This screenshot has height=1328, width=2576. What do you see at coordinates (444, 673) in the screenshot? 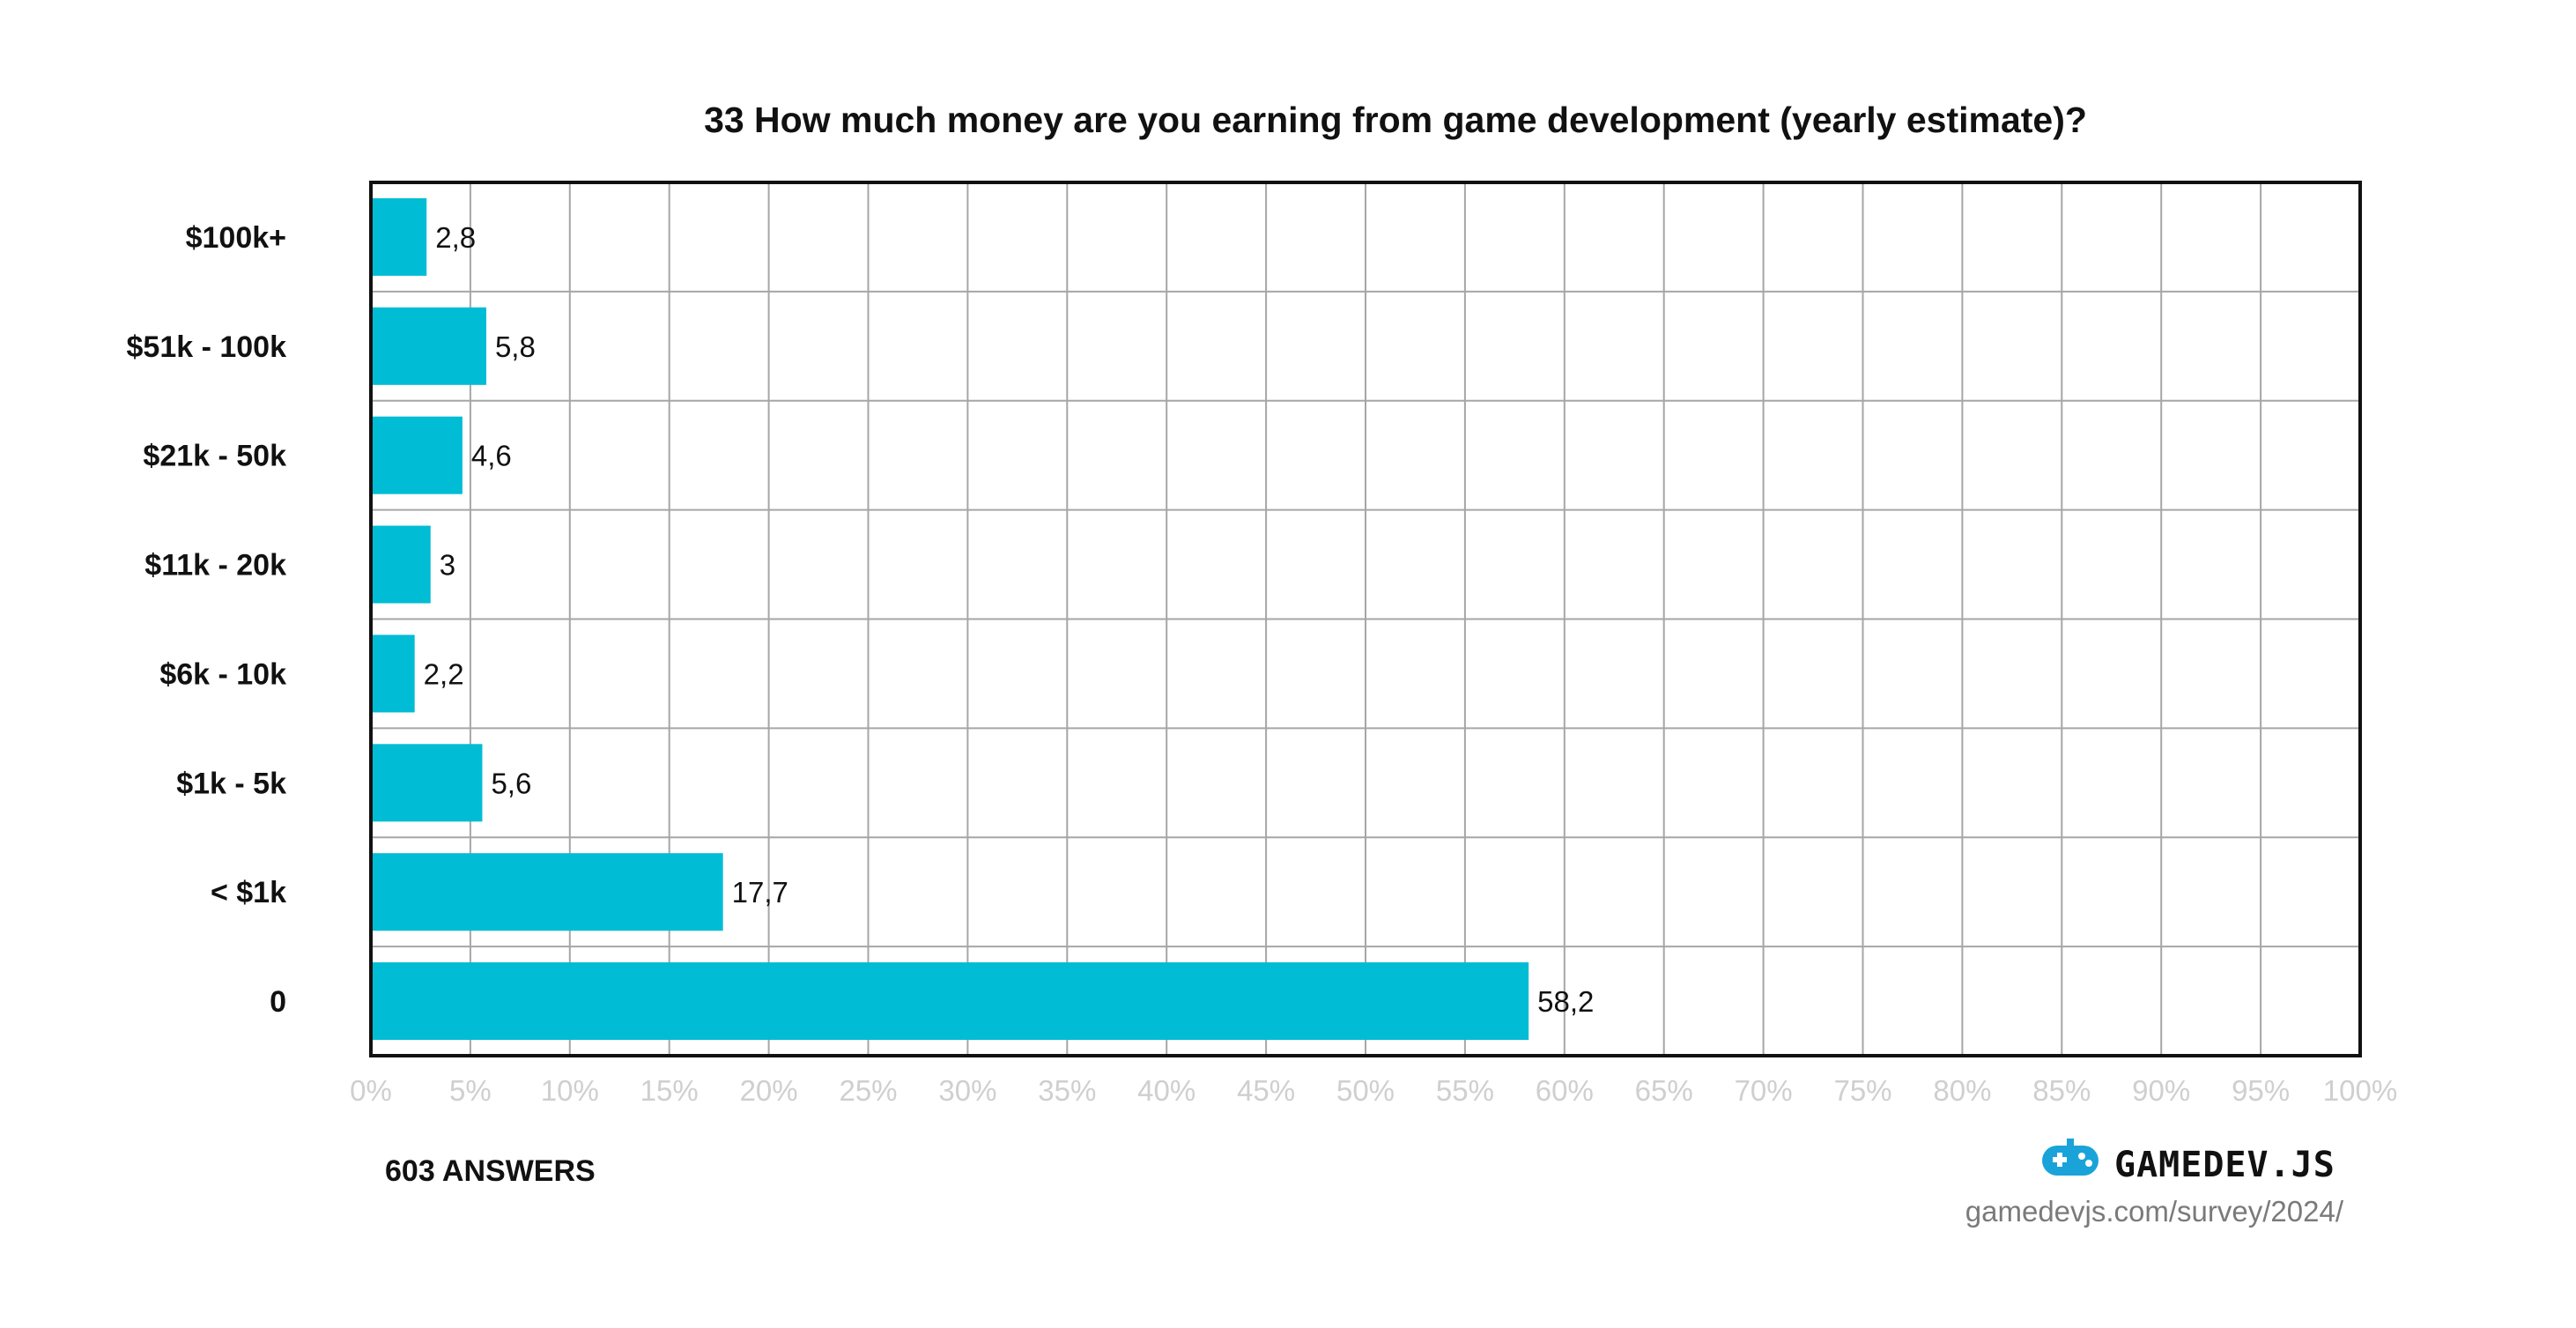
I see `value-label: 2,2` at bounding box center [444, 673].